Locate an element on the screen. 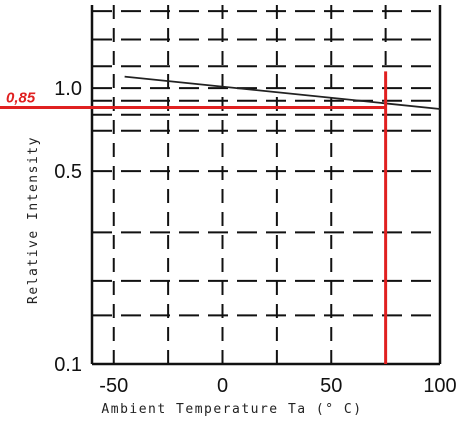  series-group is located at coordinates (282, 92).